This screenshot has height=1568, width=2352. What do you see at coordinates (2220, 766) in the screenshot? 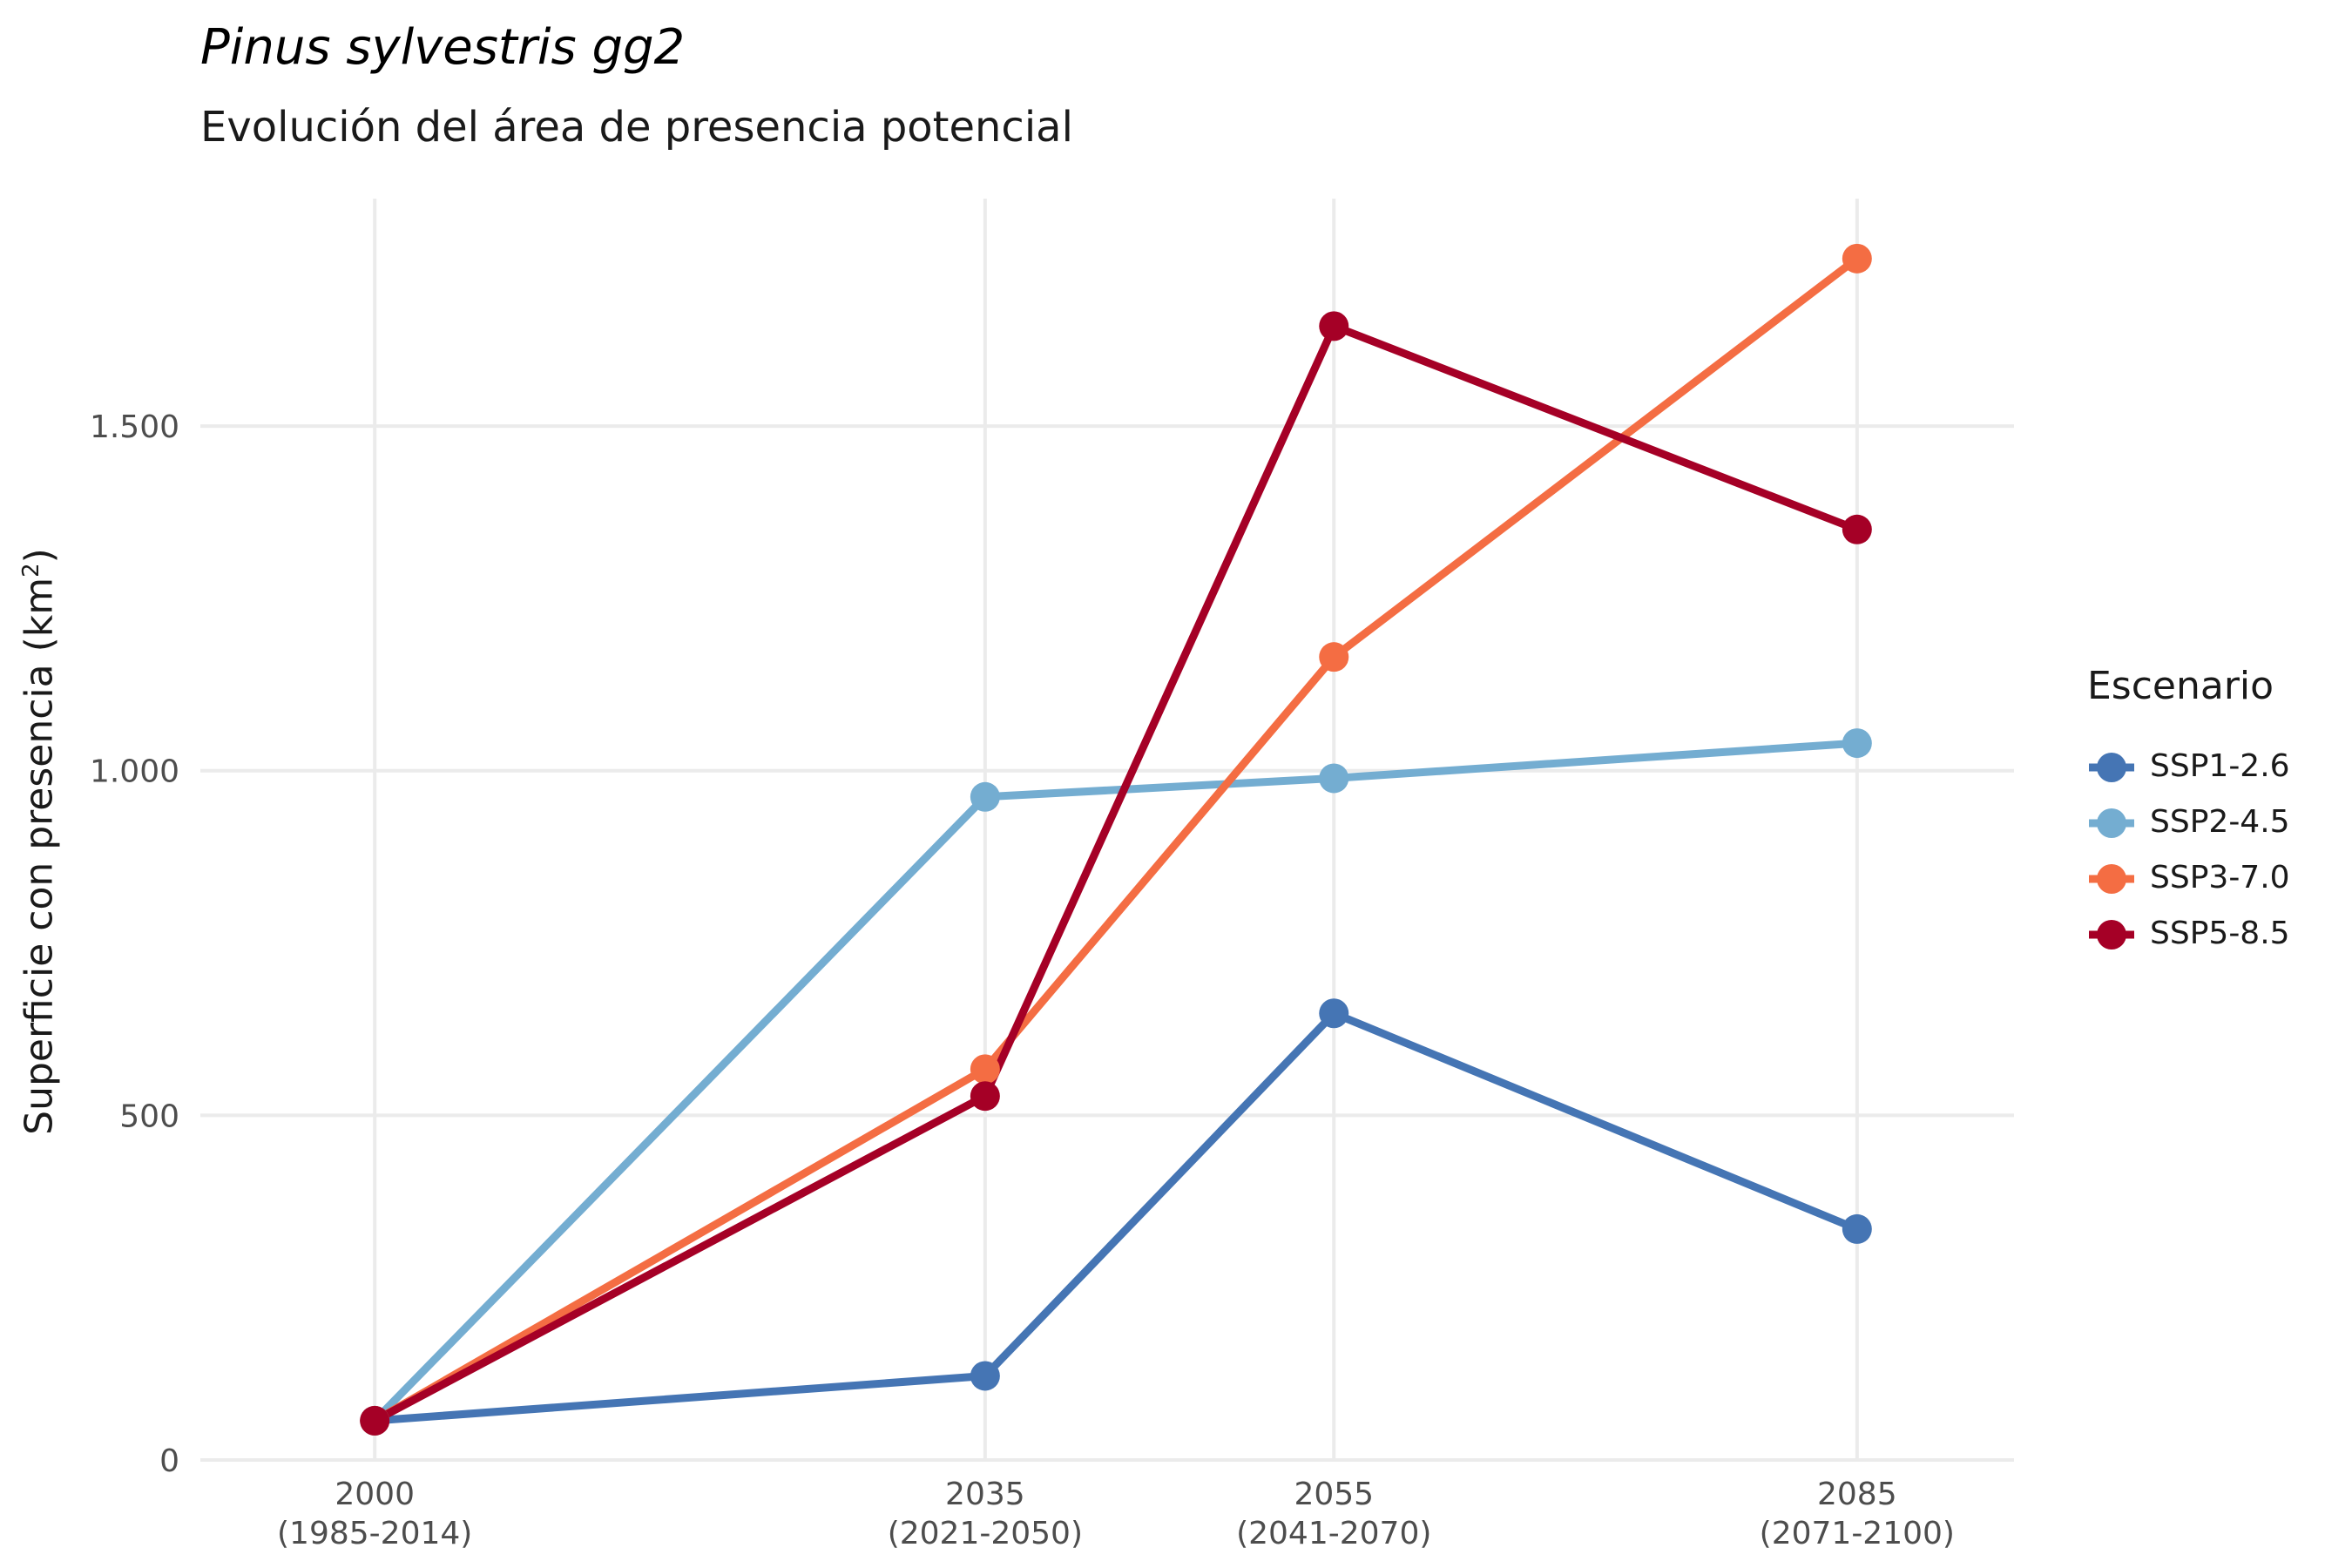
I see `legend-label: SSP1-2.6` at bounding box center [2220, 766].